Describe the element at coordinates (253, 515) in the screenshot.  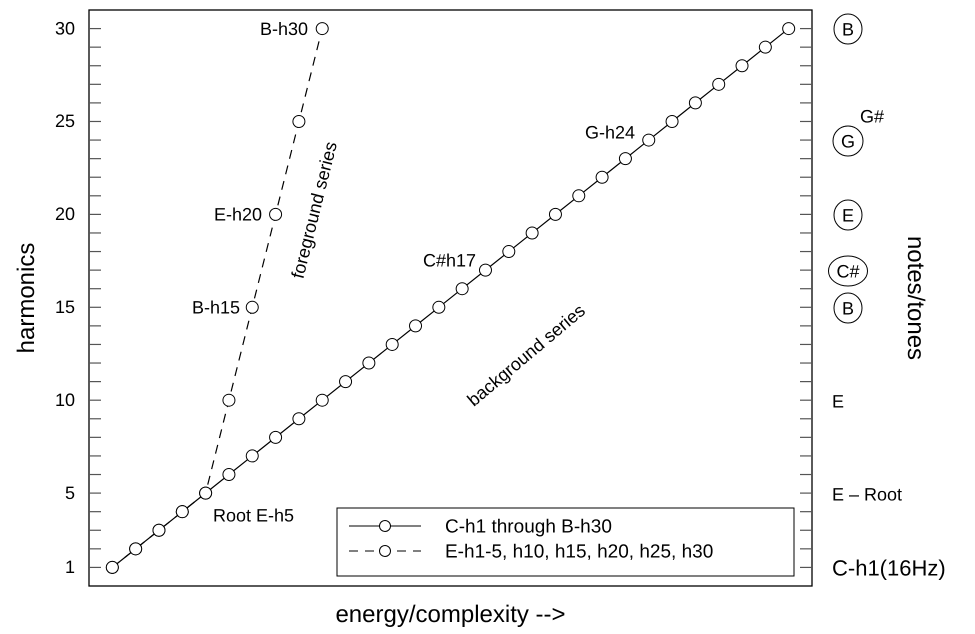
I see `annotation: Root E-h5` at that location.